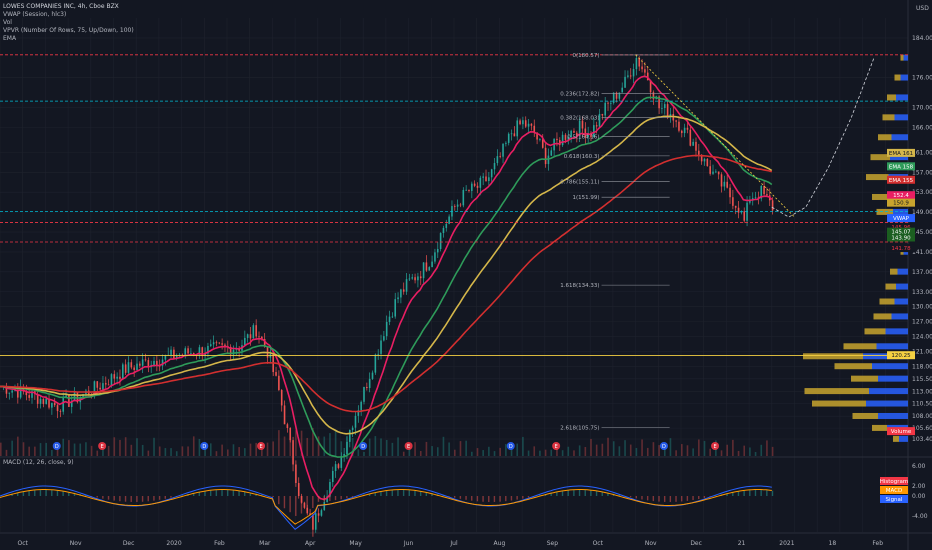  What do you see at coordinates (556, 446) in the screenshot?
I see `event-marker` at bounding box center [556, 446].